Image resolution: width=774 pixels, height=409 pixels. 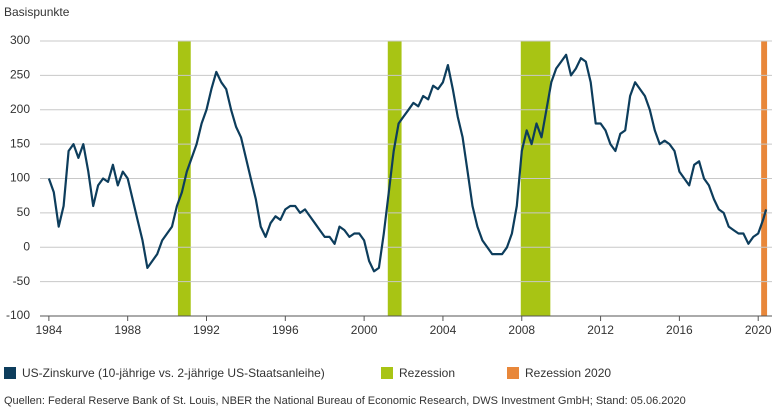 I want to click on x-tick-label: 2008, so click(x=521, y=330).